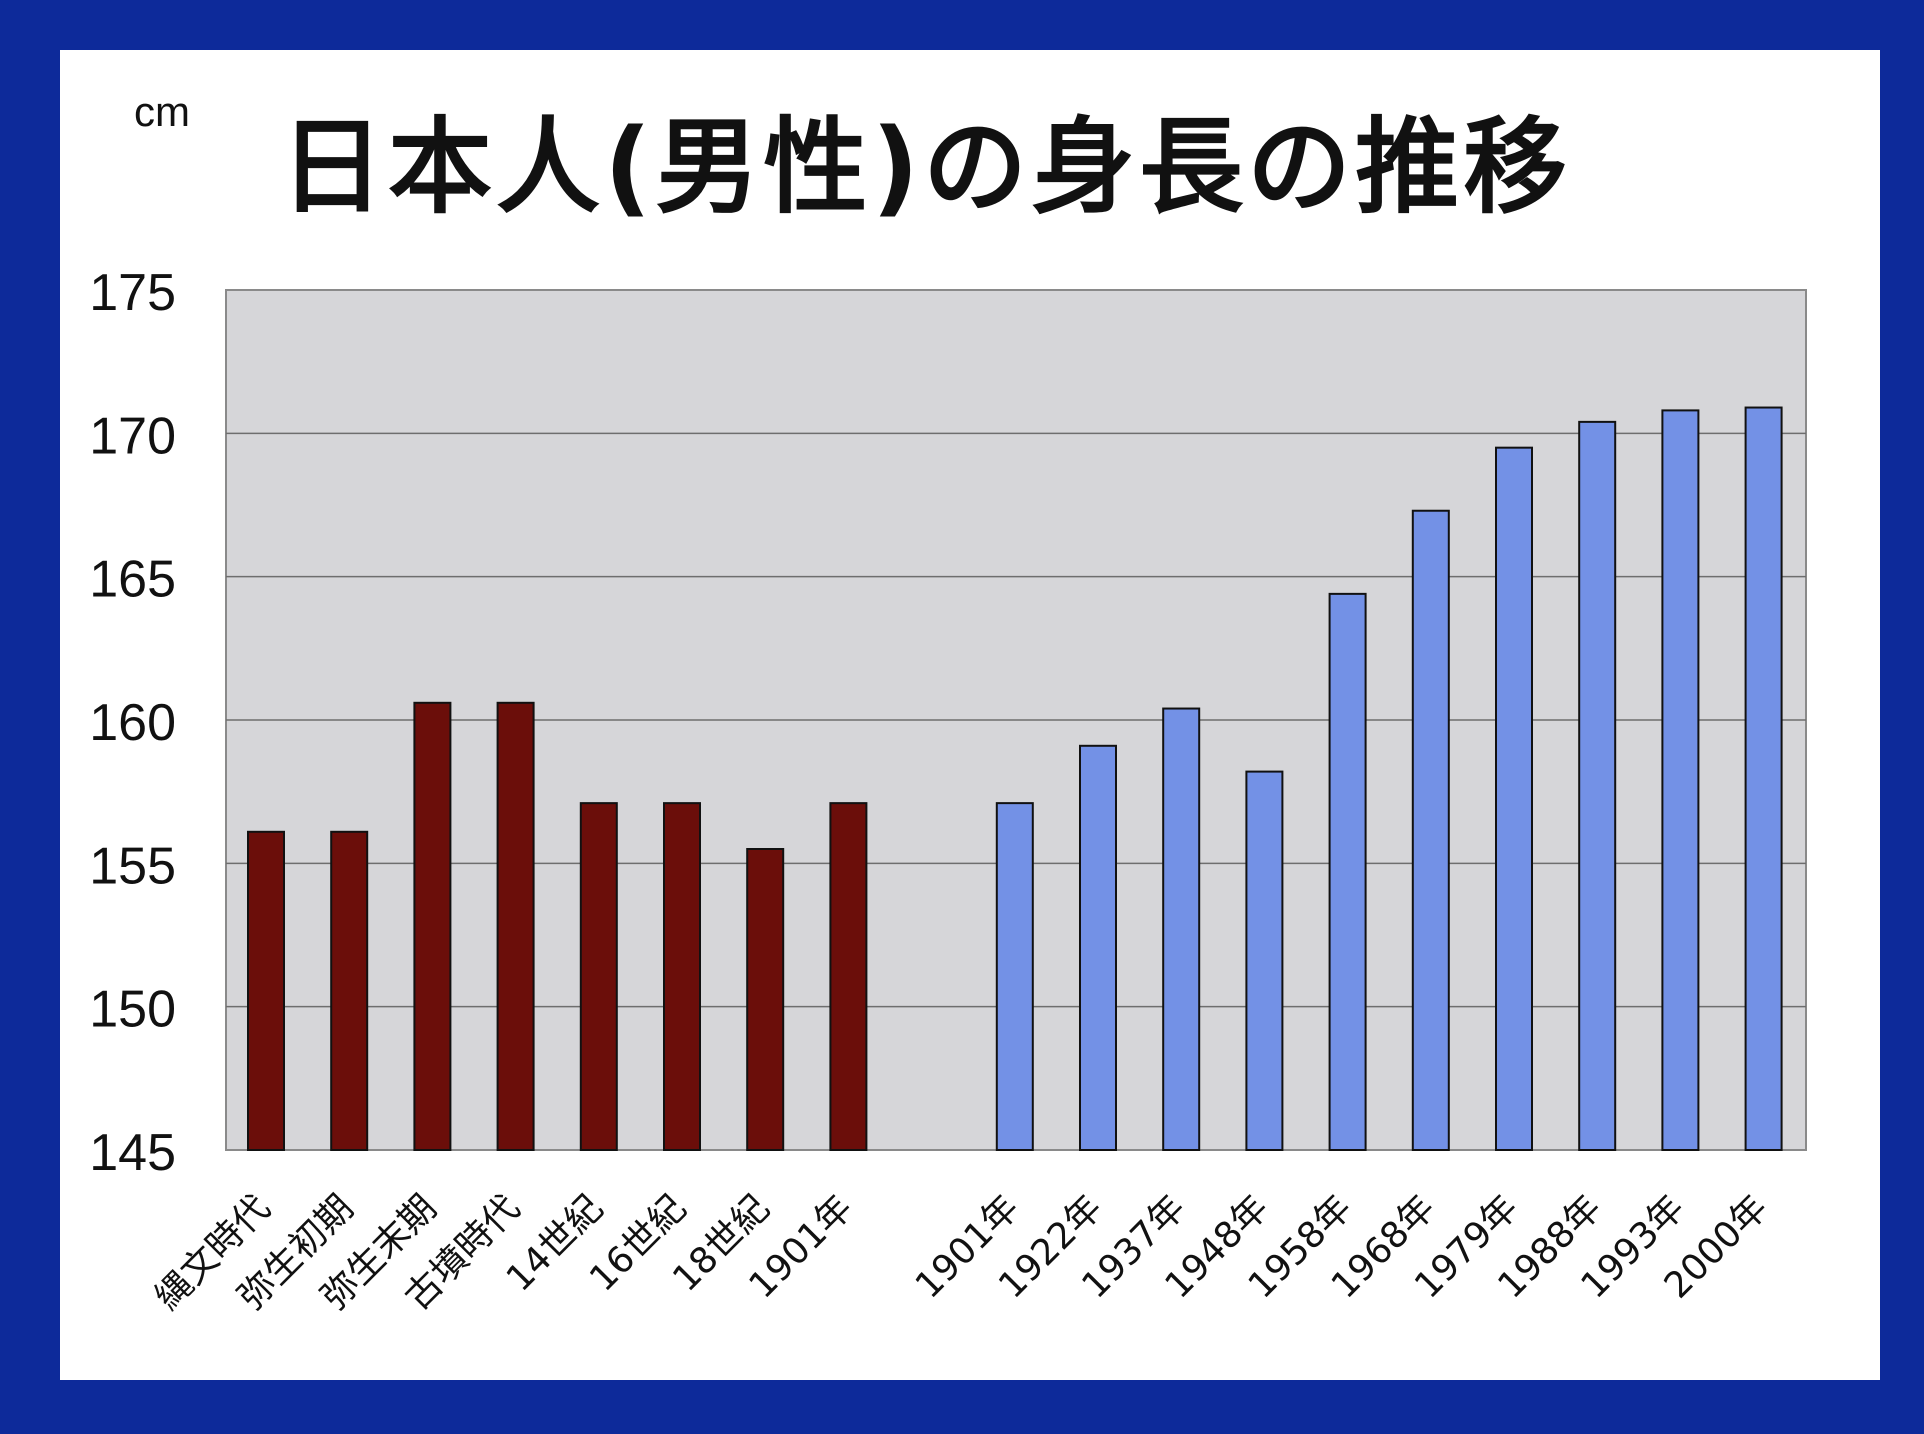 The width and height of the screenshot is (1924, 1434). I want to click on y-tick-label: 165, so click(132, 580).